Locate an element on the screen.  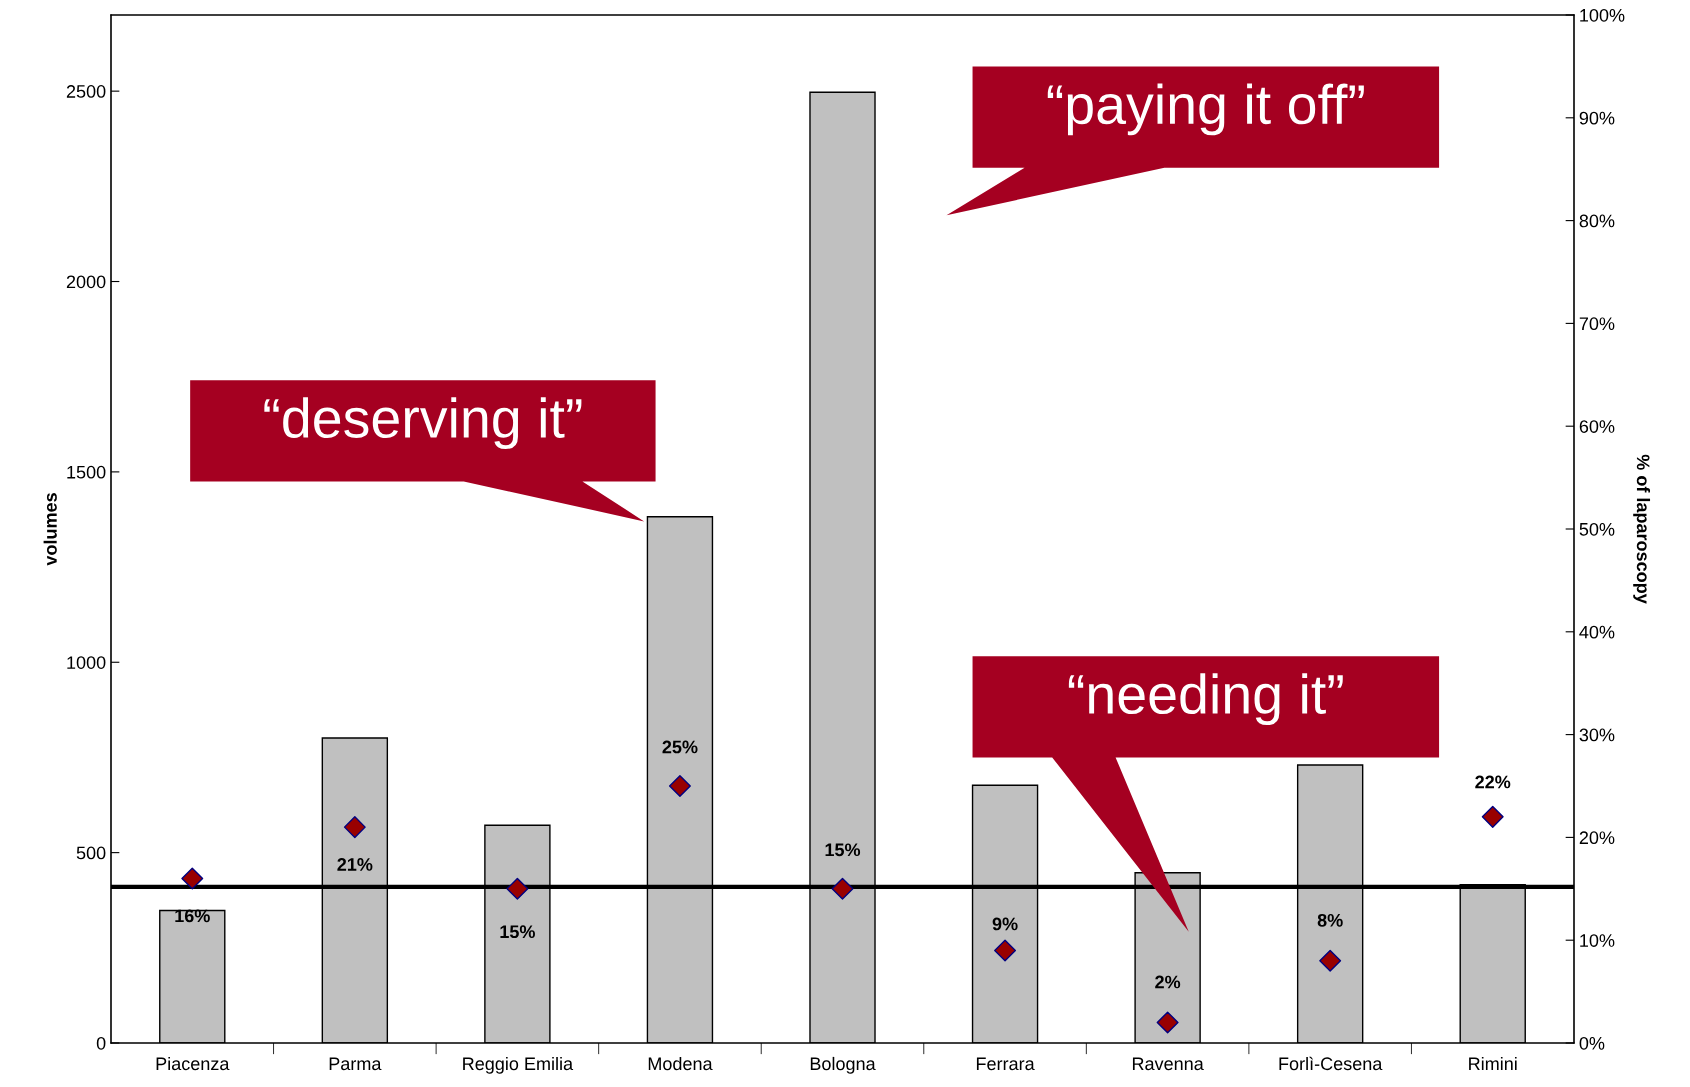
y2-tick-label: 70% is located at coordinates (1597, 324).